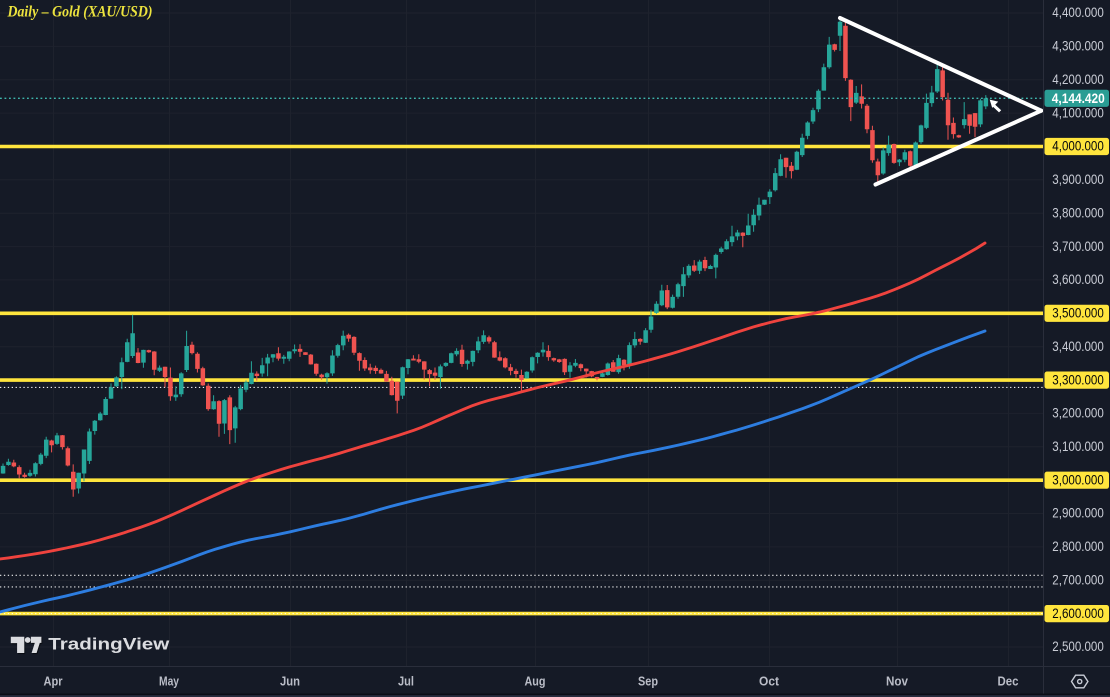 This screenshot has width=1110, height=697. I want to click on svg-text: Jun, so click(290, 682).